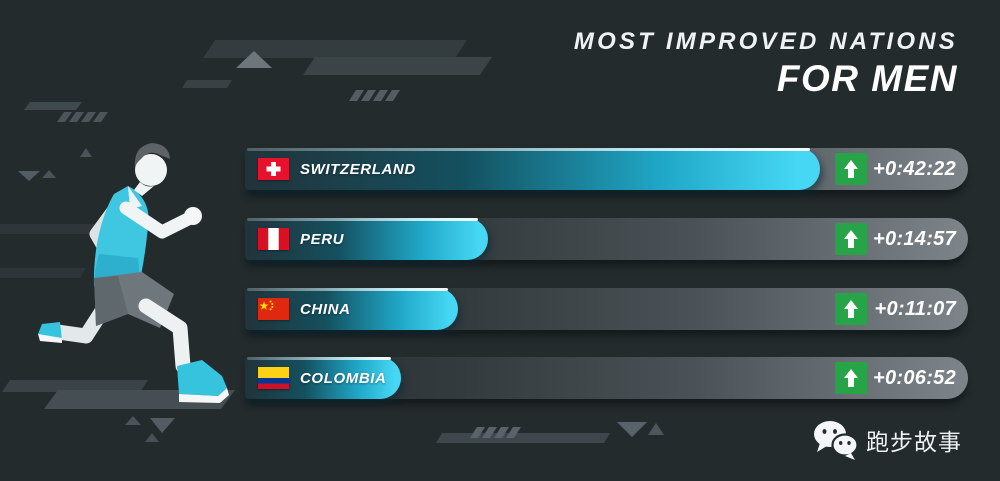  I want to click on time-value: +0:11:07, so click(915, 309).